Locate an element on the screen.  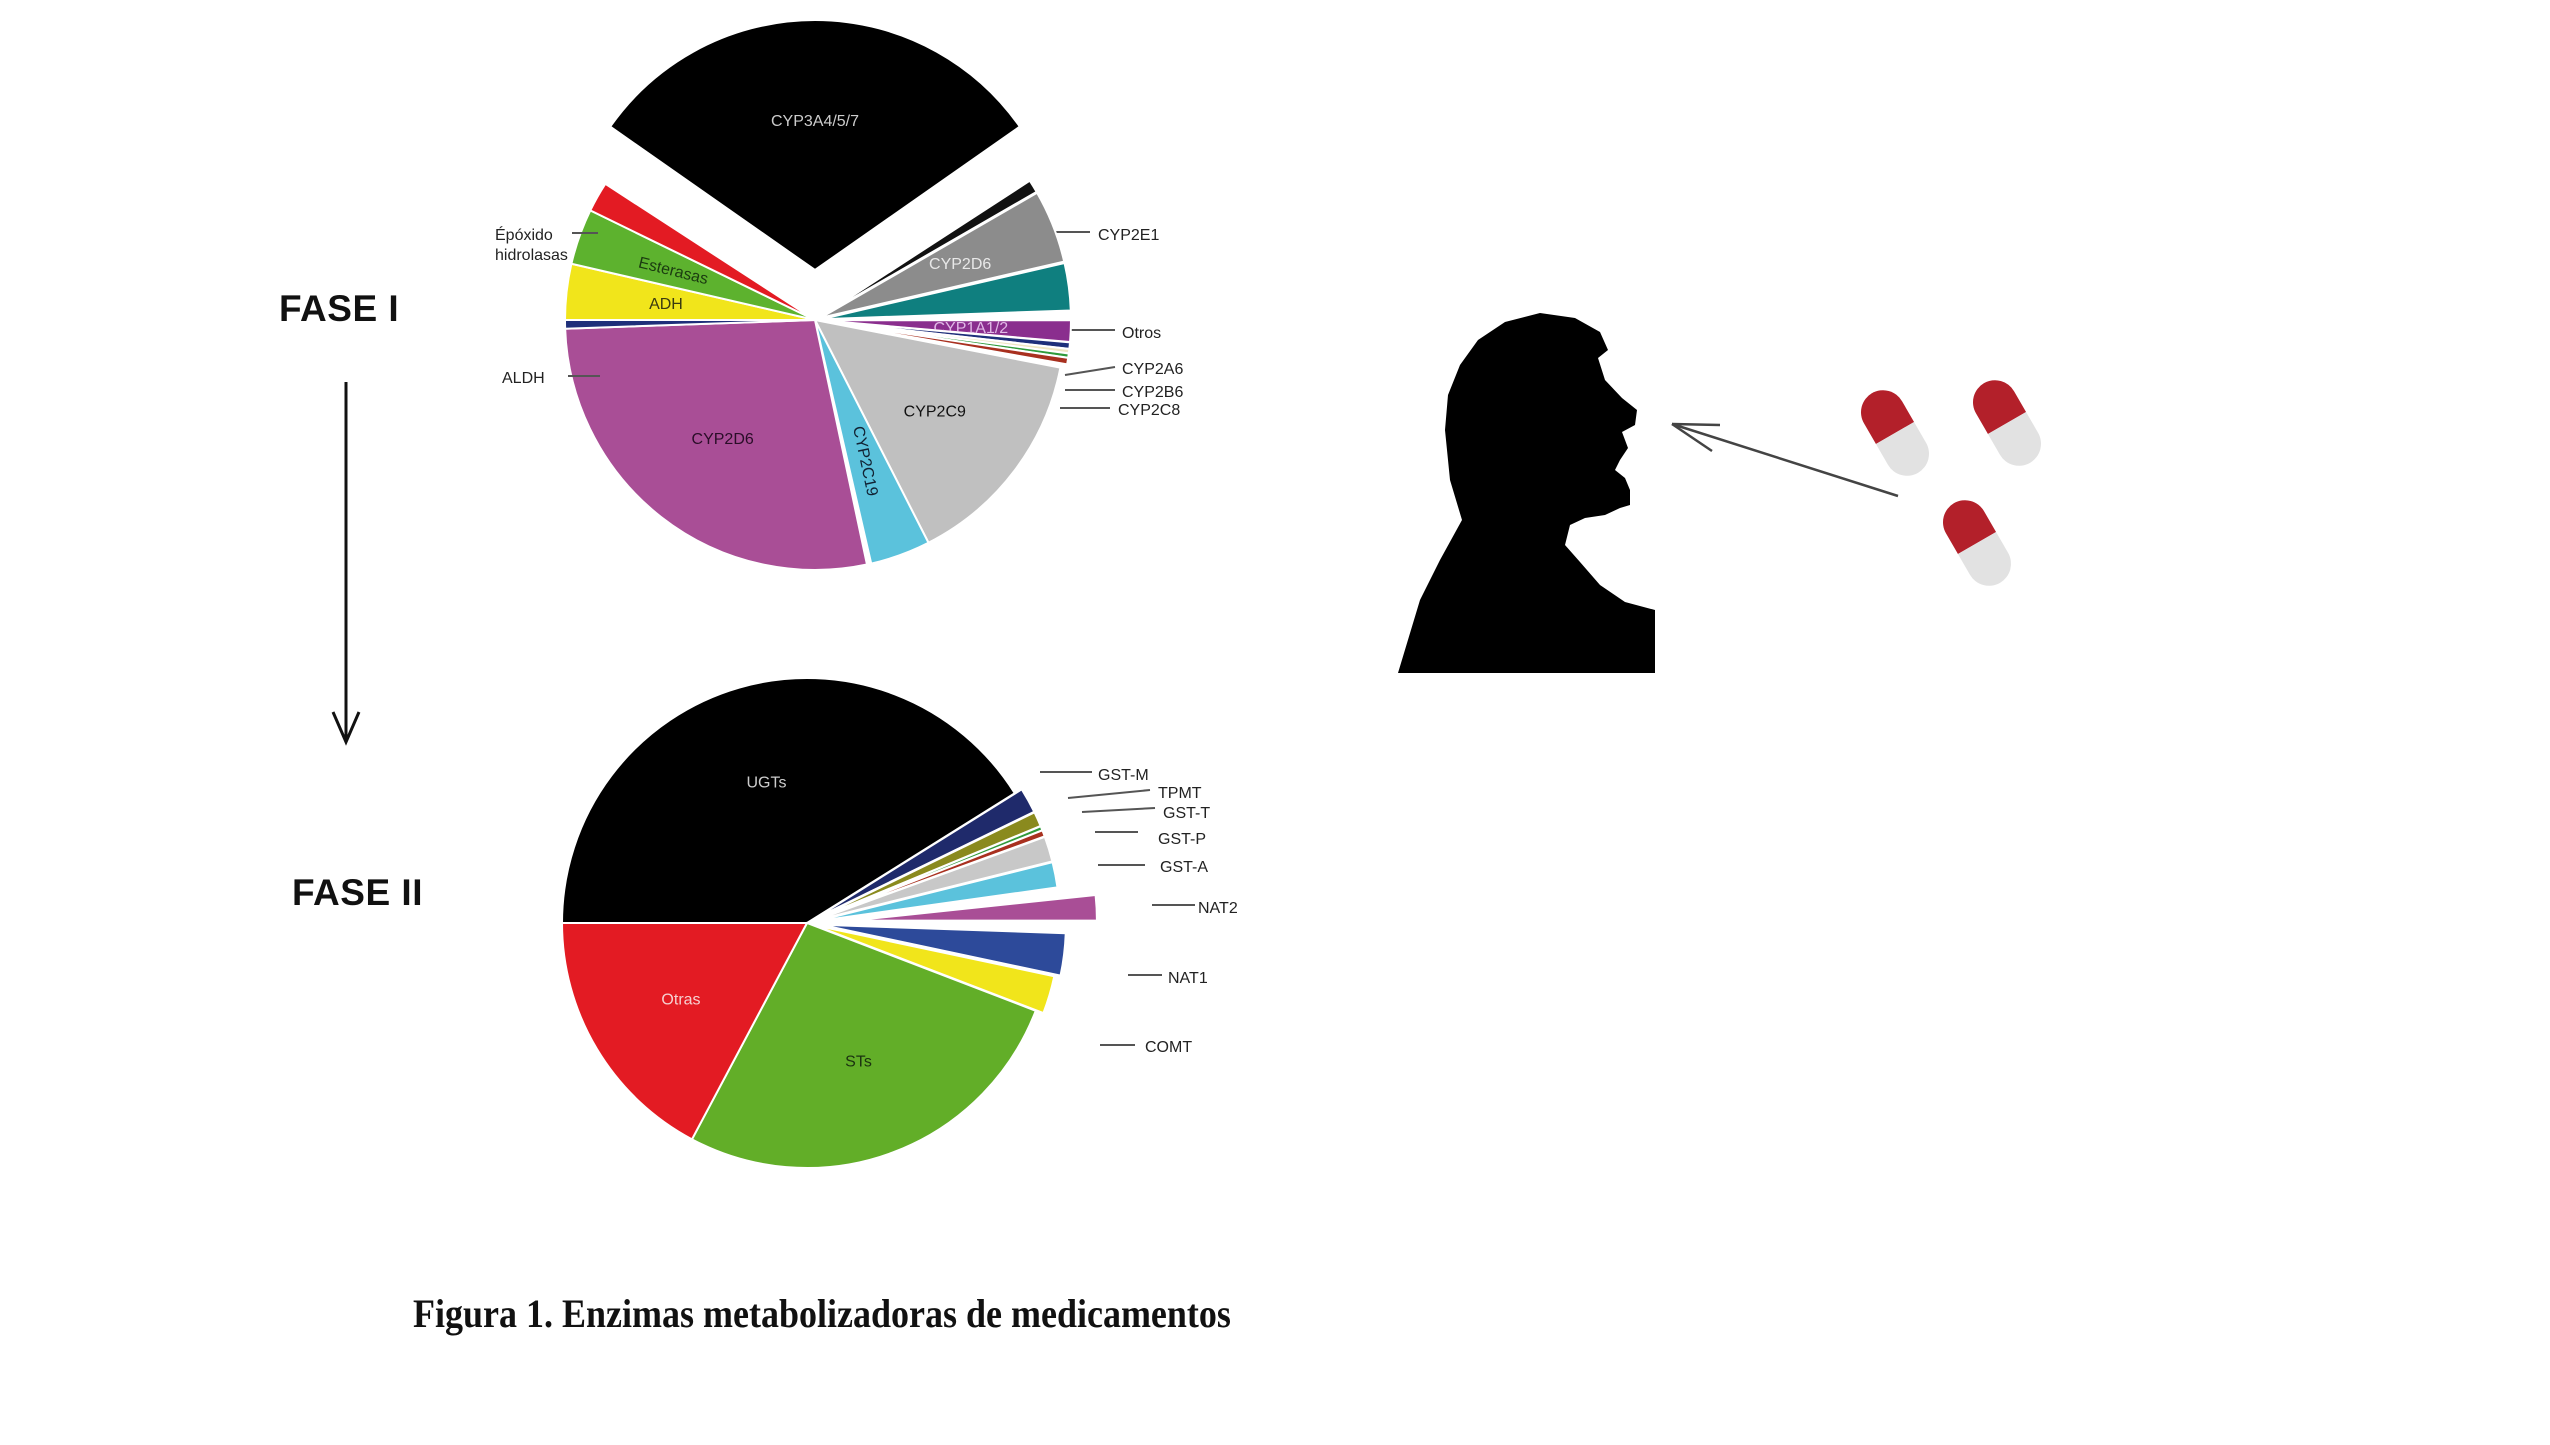
slice-callout-label: CYP2A6 is located at coordinates (1152, 369).